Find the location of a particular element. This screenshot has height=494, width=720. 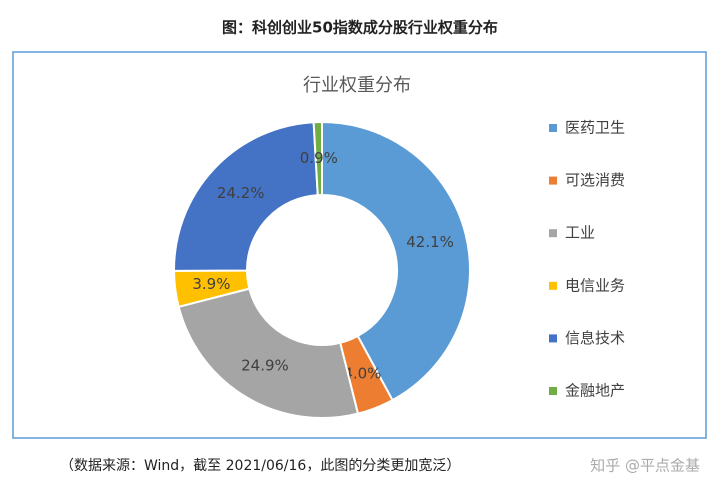

watermark: 知乎 @平点金基 is located at coordinates (645, 466).